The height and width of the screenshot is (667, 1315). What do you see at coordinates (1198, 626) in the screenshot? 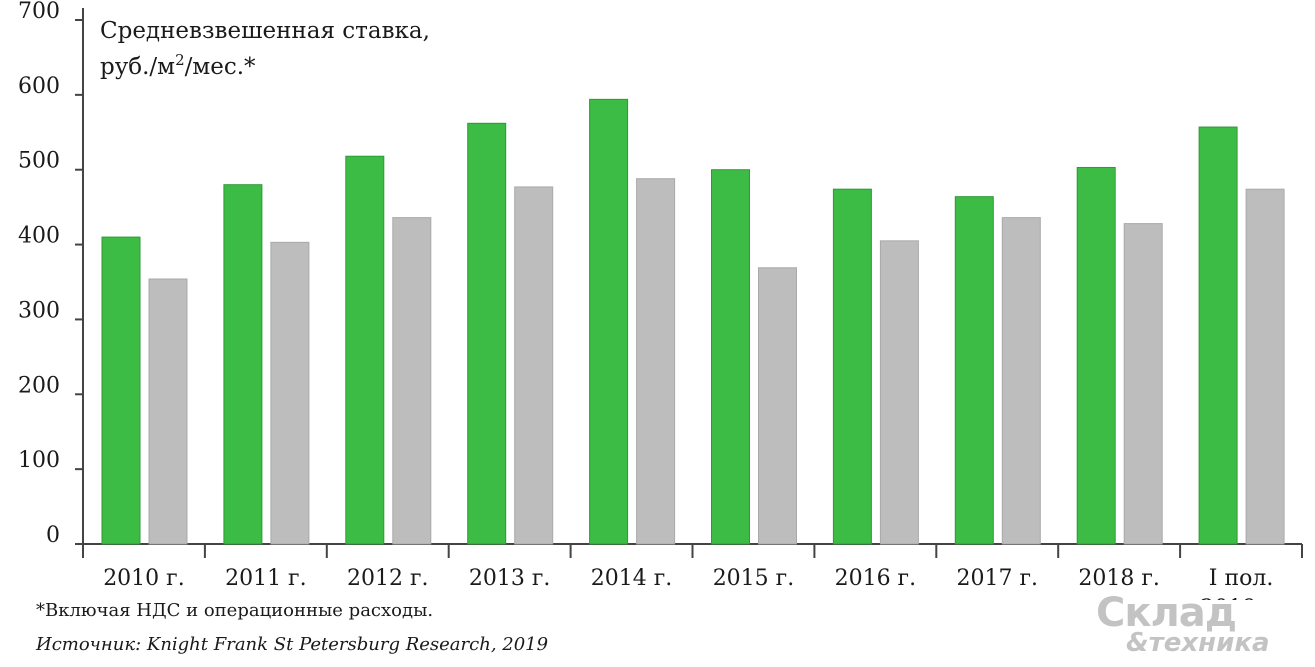
I see `watermark-logo: Склад &техника` at bounding box center [1198, 626].